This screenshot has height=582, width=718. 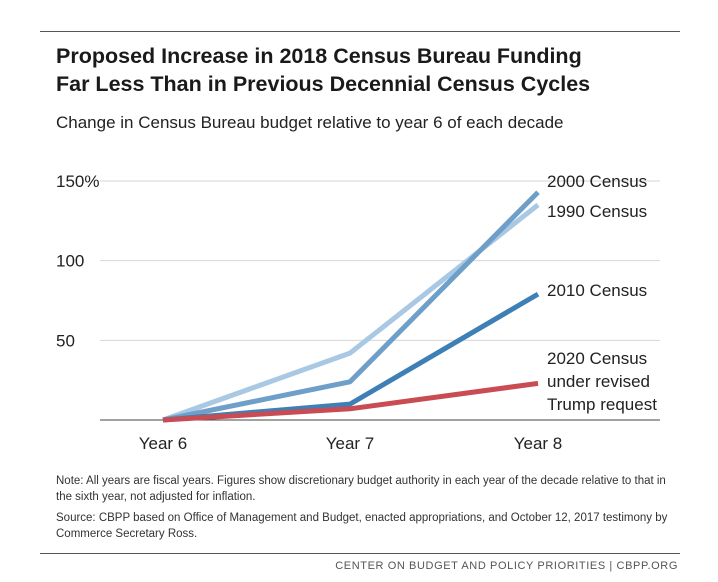 What do you see at coordinates (360, 553) in the screenshot?
I see `bottom-rule` at bounding box center [360, 553].